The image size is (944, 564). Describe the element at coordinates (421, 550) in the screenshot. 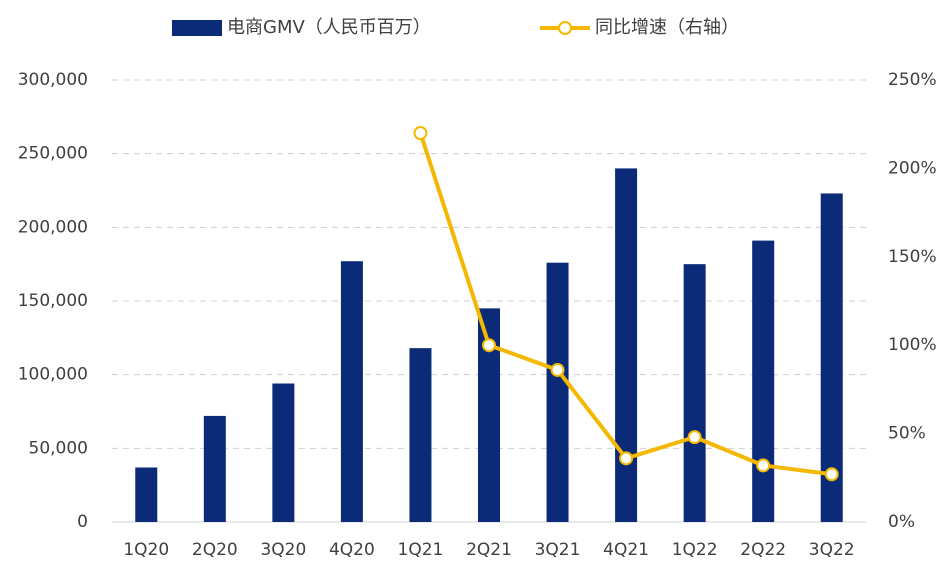

I see `x-tick-label: 1Q21` at that location.